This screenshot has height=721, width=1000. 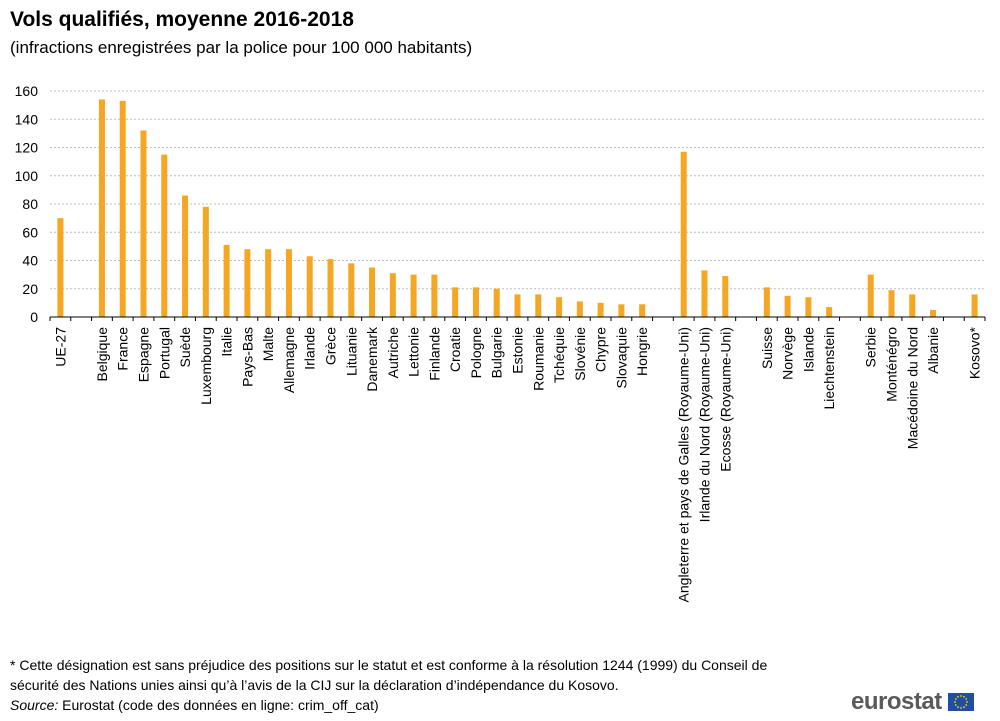 What do you see at coordinates (960, 702) in the screenshot?
I see `eu-flag-icon` at bounding box center [960, 702].